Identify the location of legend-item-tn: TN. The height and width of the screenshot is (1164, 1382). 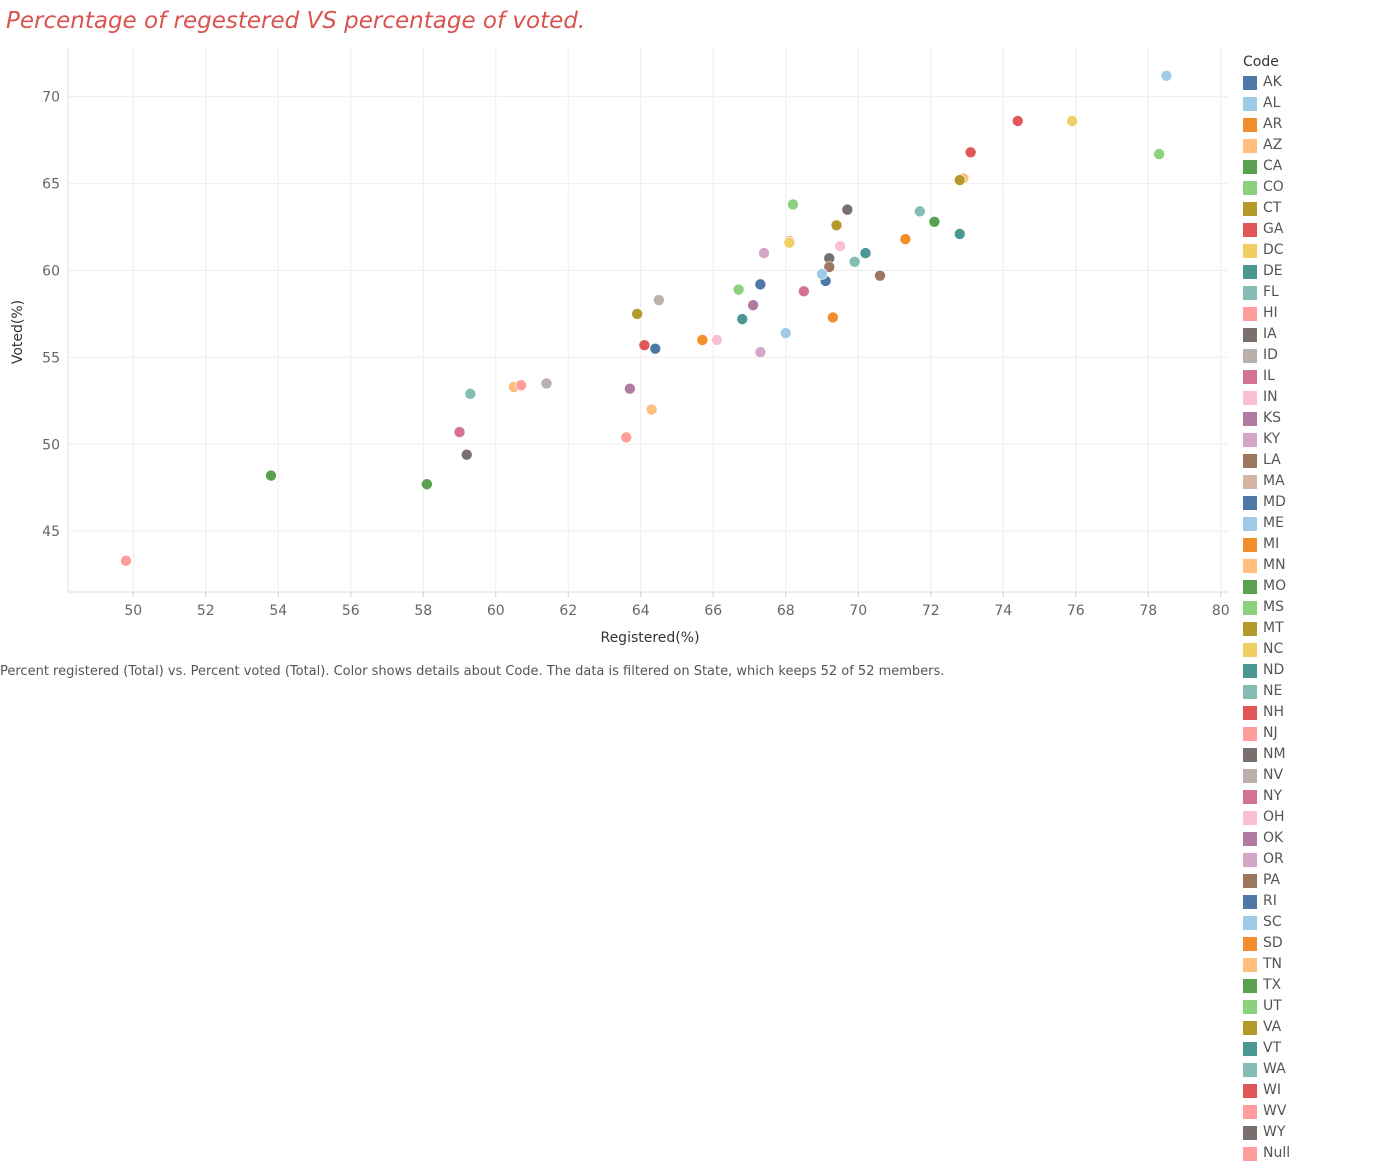
(1266, 964).